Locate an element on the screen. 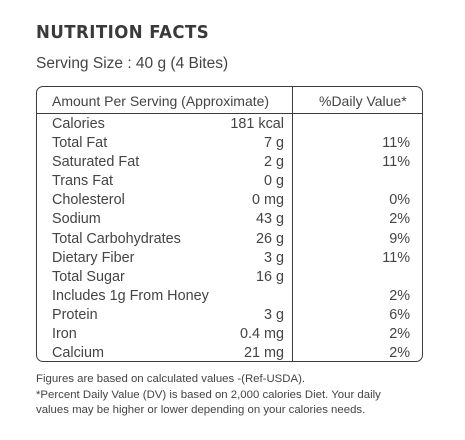 This screenshot has height=440, width=465. nutrient-amount: 21 mg is located at coordinates (264, 353).